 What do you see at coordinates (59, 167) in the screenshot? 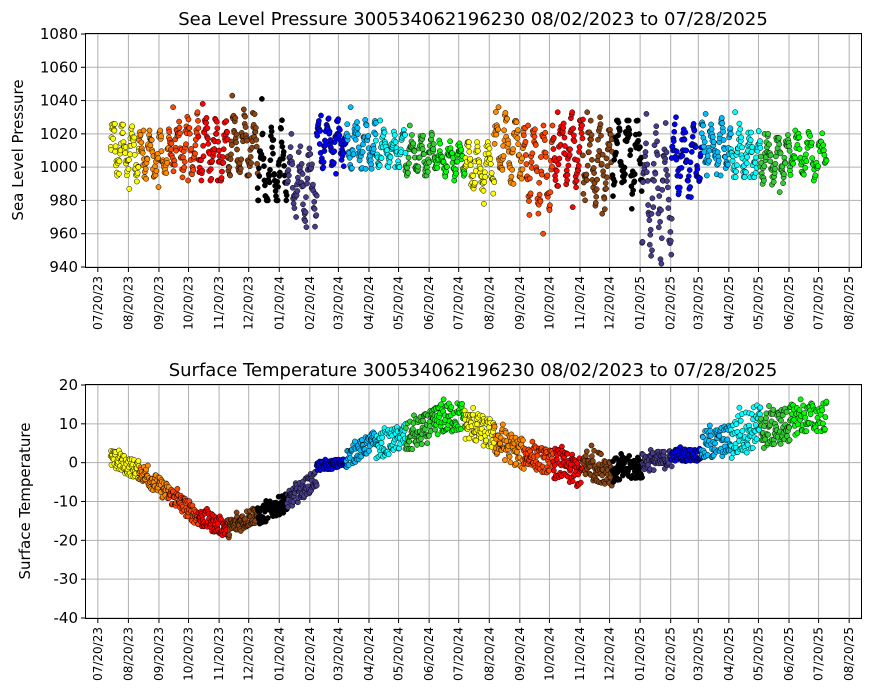
I see `y-tick-label: 1000` at bounding box center [59, 167].